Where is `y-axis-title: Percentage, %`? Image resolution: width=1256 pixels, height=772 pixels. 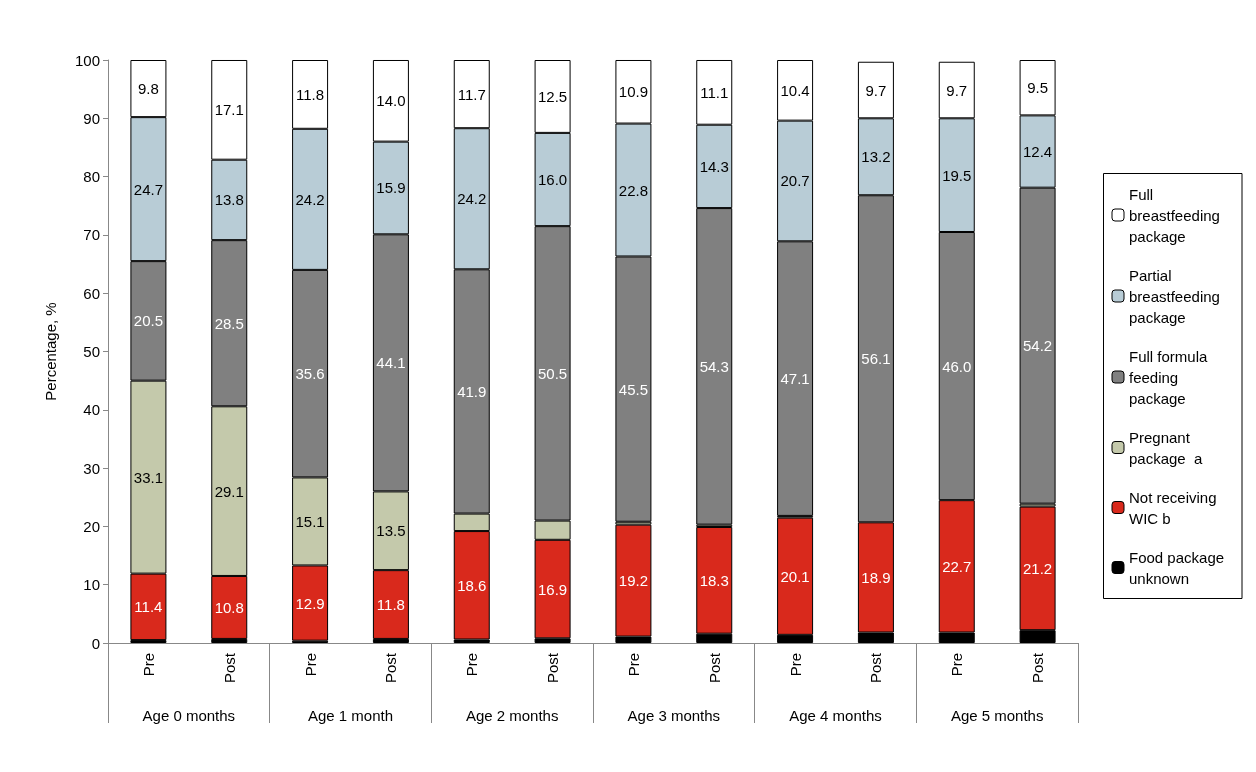 y-axis-title: Percentage, % is located at coordinates (50, 351).